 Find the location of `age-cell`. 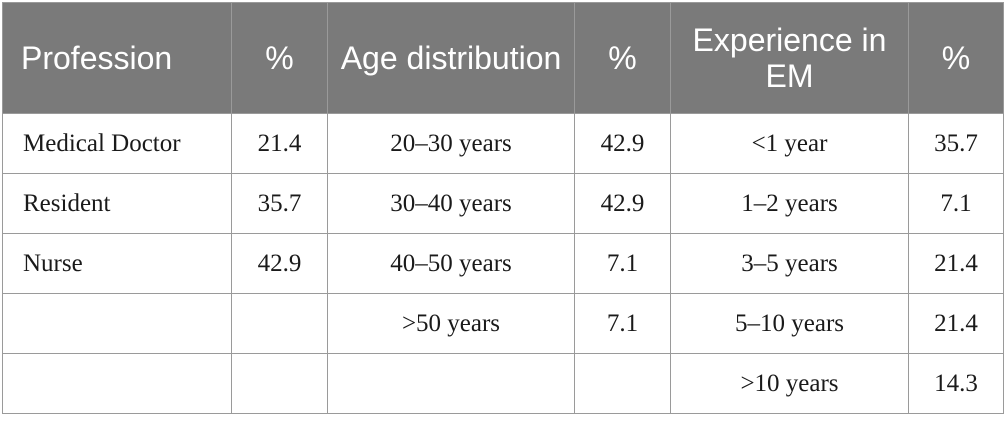

age-cell is located at coordinates (451, 383).